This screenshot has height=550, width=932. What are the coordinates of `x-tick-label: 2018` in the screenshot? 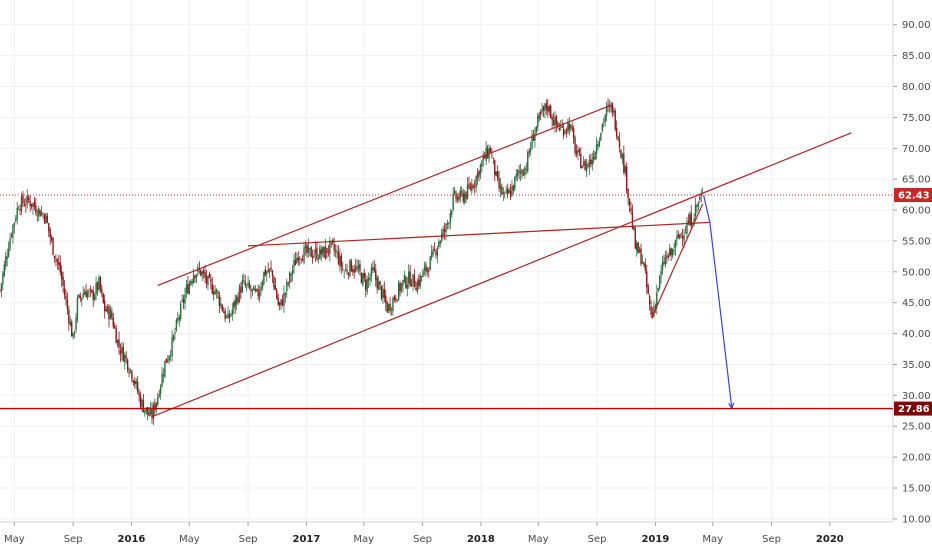 It's located at (481, 539).